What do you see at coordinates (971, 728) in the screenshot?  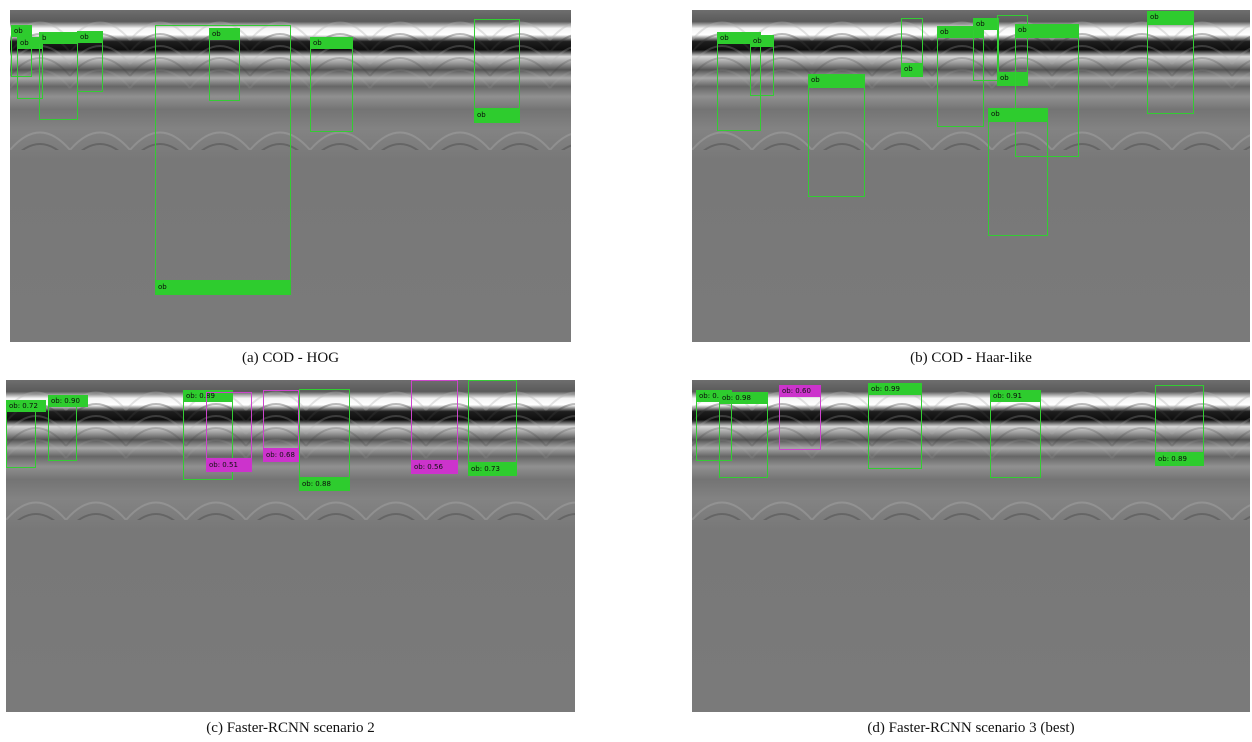 I see `caption-d: (d) Faster-RCNN scenario 3 (best)` at bounding box center [971, 728].